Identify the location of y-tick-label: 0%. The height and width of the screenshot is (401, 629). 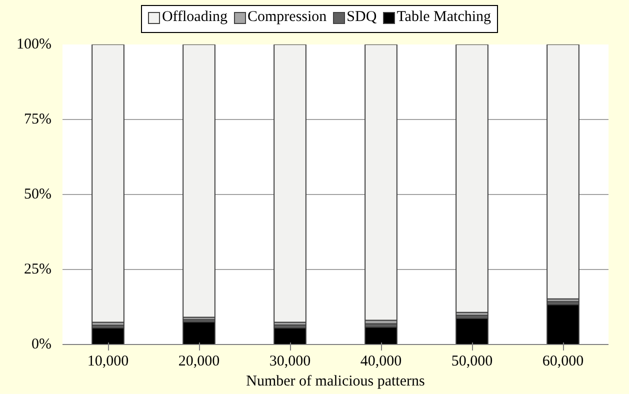
(42, 344).